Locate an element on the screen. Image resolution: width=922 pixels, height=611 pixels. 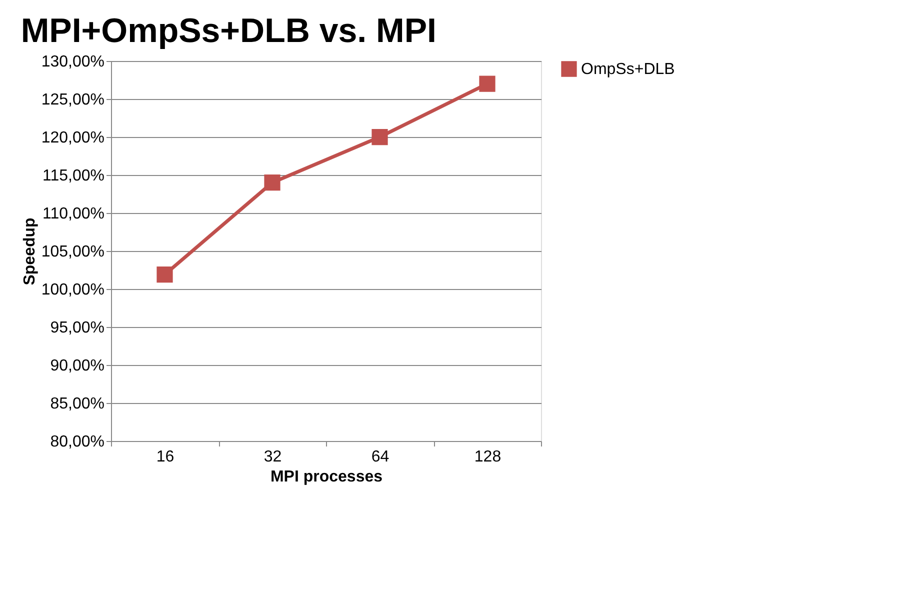
y-tick-label: 90,00% is located at coordinates (77, 366).